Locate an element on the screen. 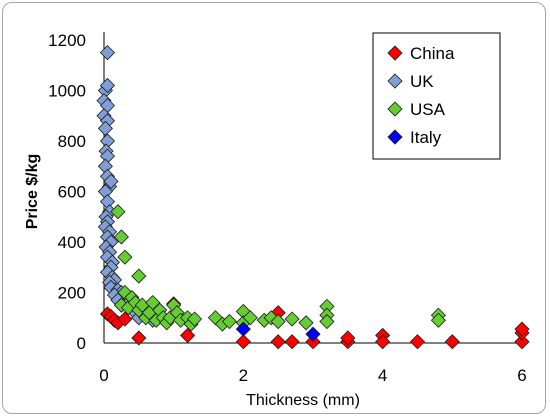 The width and height of the screenshot is (550, 418). y-tick-label: 800 is located at coordinates (72, 141).